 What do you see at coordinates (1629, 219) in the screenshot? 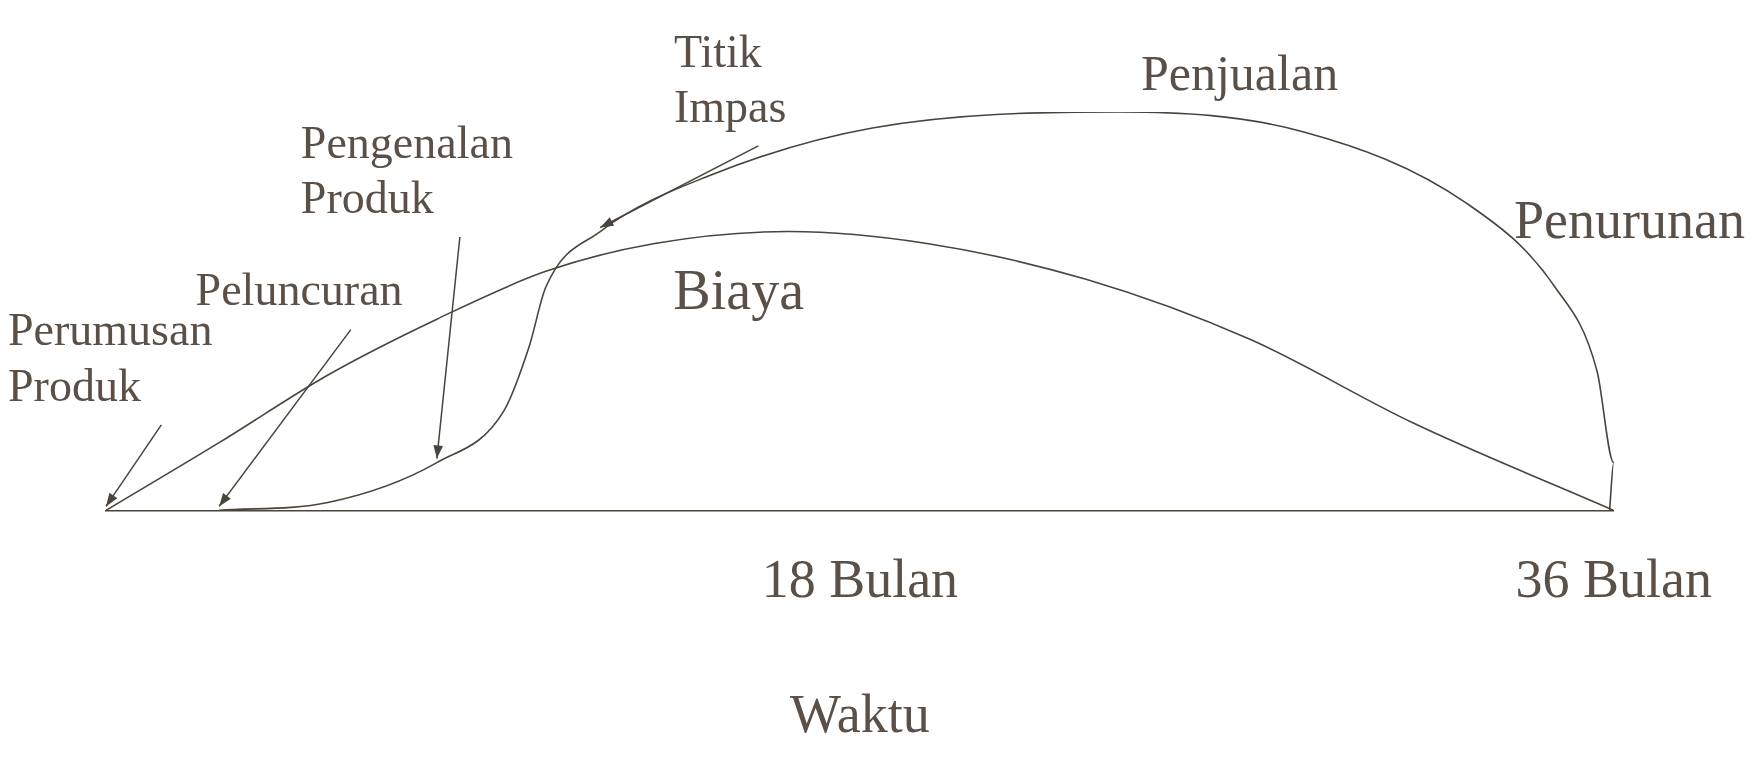
I see `annotation: Penurunan` at bounding box center [1629, 219].